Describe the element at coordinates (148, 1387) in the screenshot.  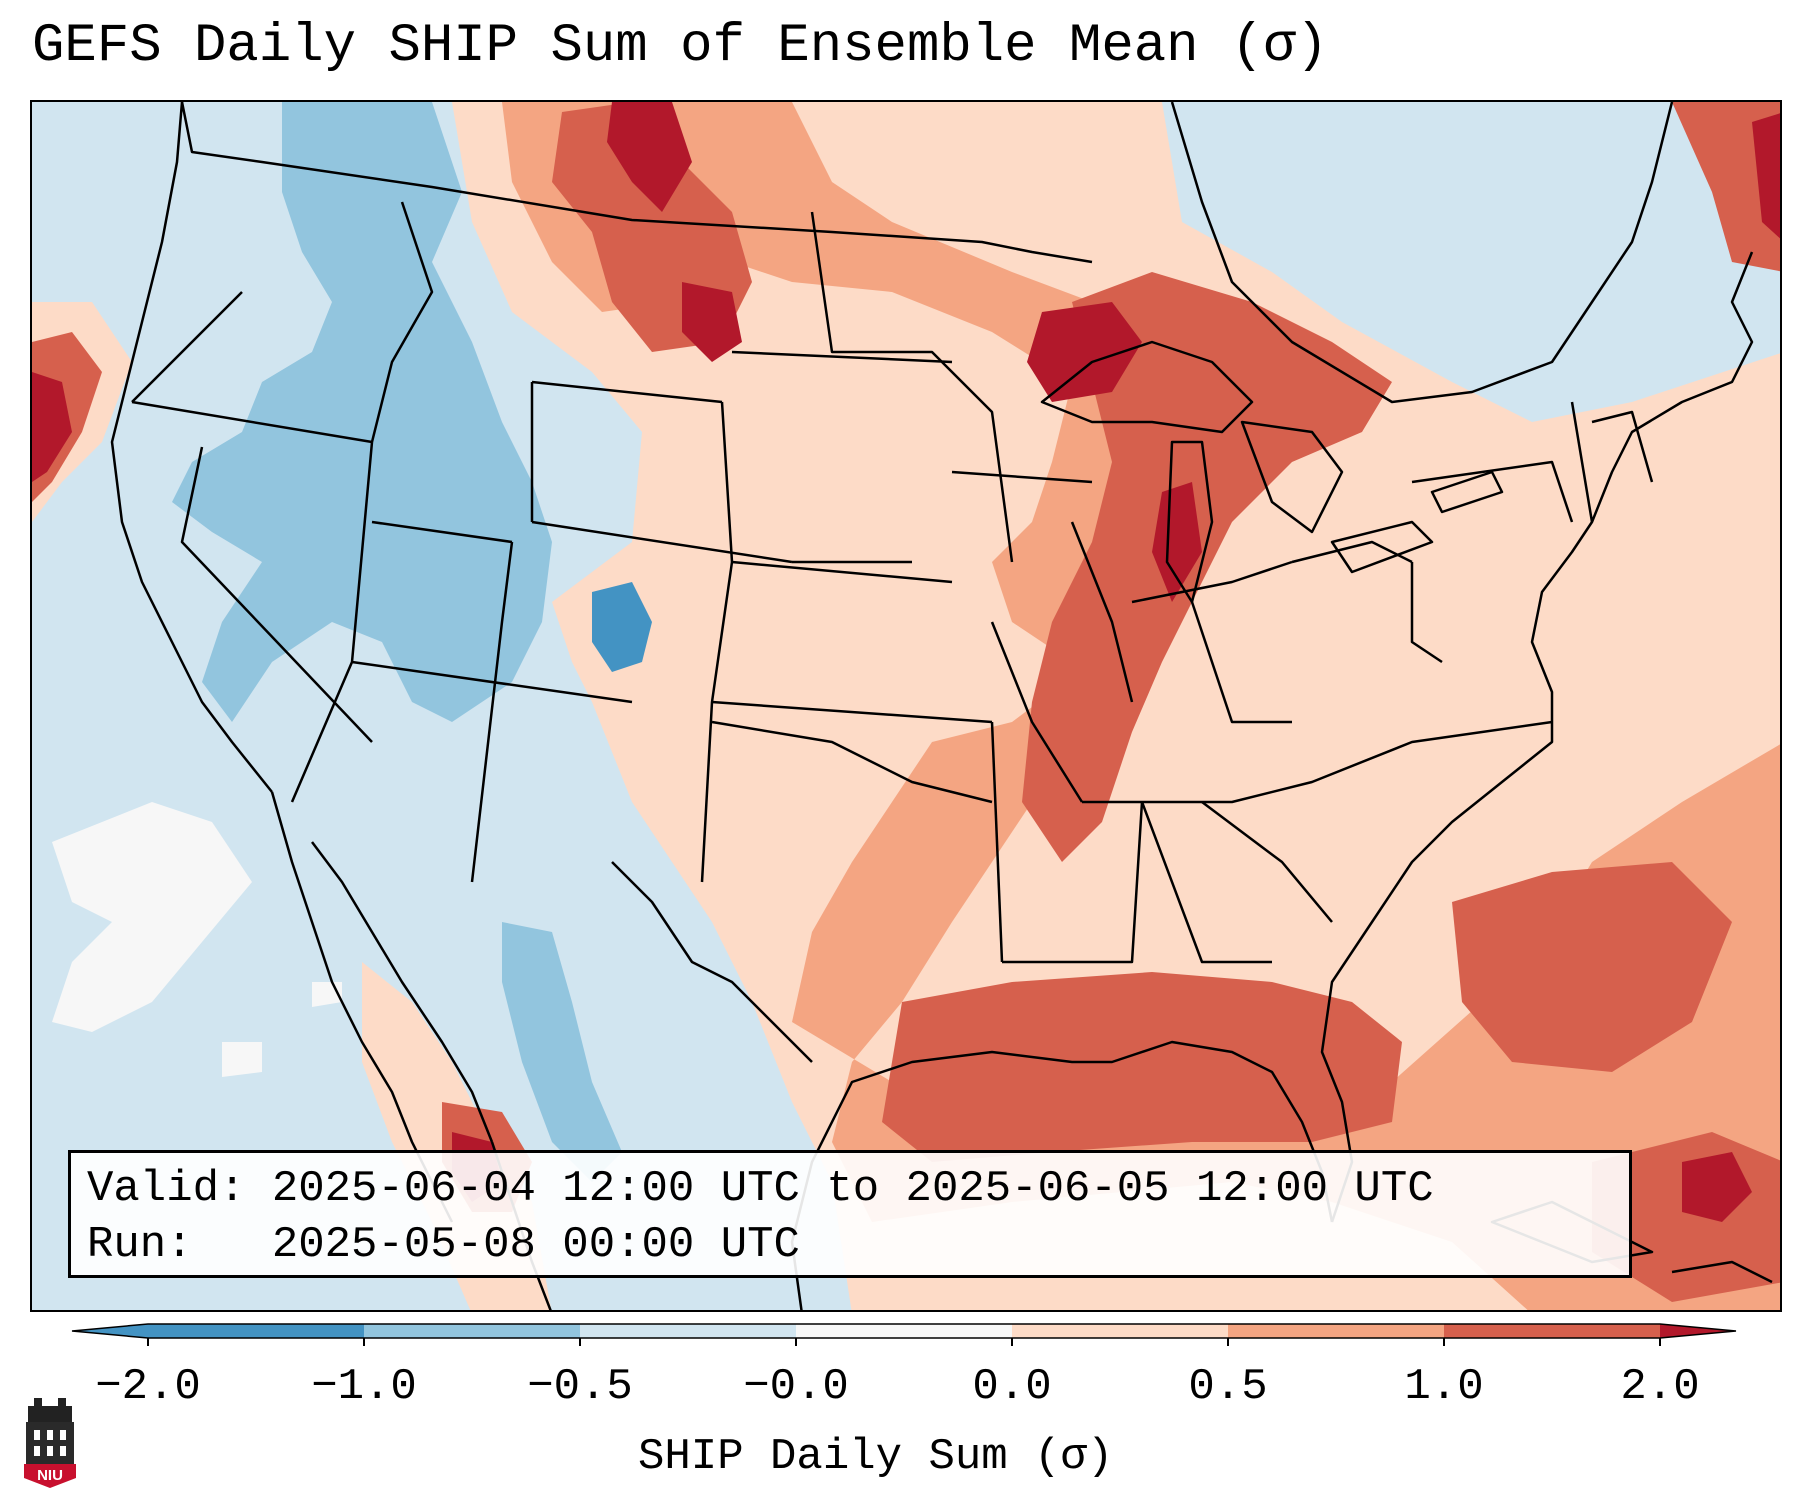
I see `colorbar-tick-label: −2.0` at that location.